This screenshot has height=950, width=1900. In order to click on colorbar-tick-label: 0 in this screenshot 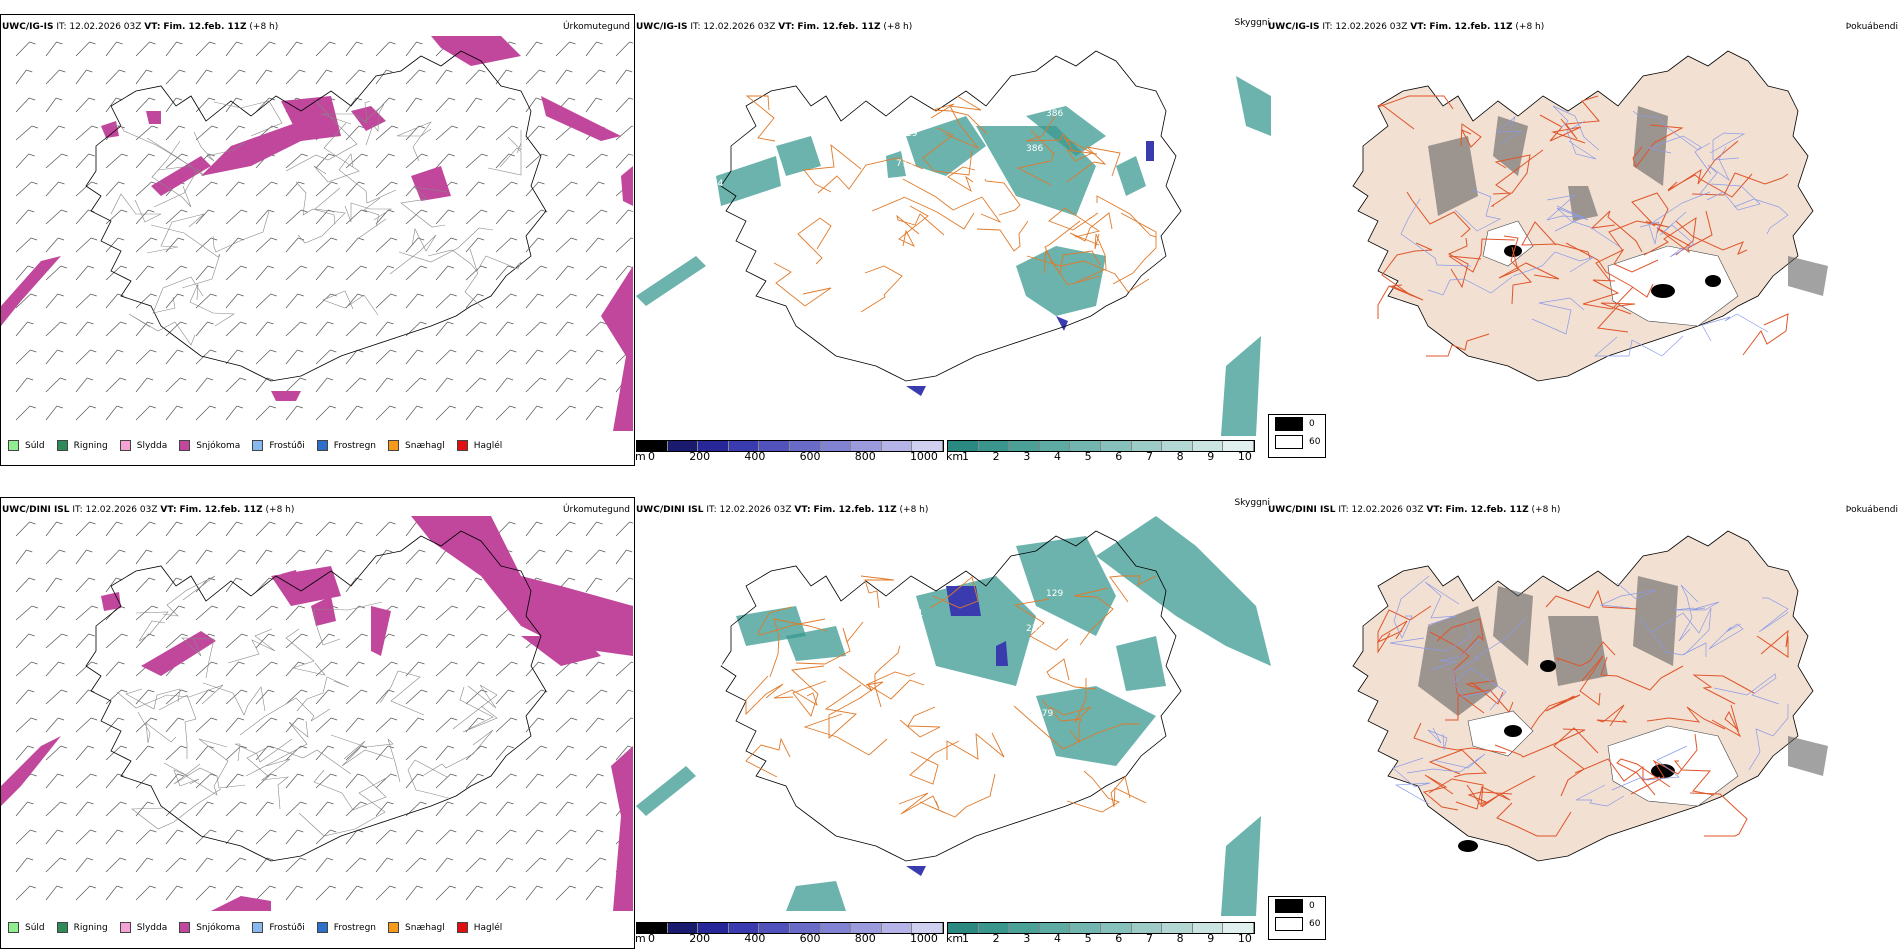, I will do `click(651, 456)`.